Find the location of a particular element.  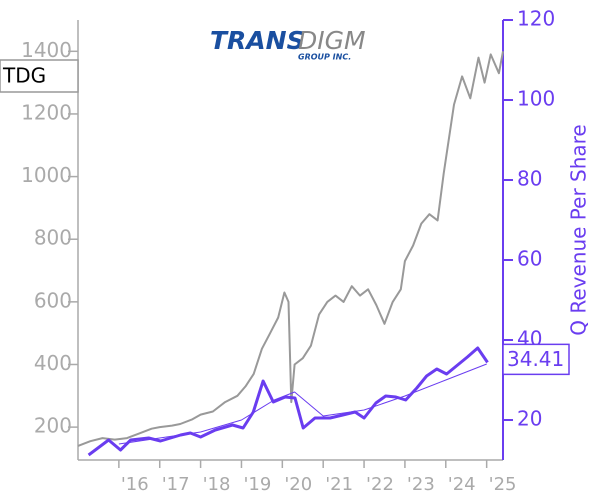

ticker-box is located at coordinates (39, 76).